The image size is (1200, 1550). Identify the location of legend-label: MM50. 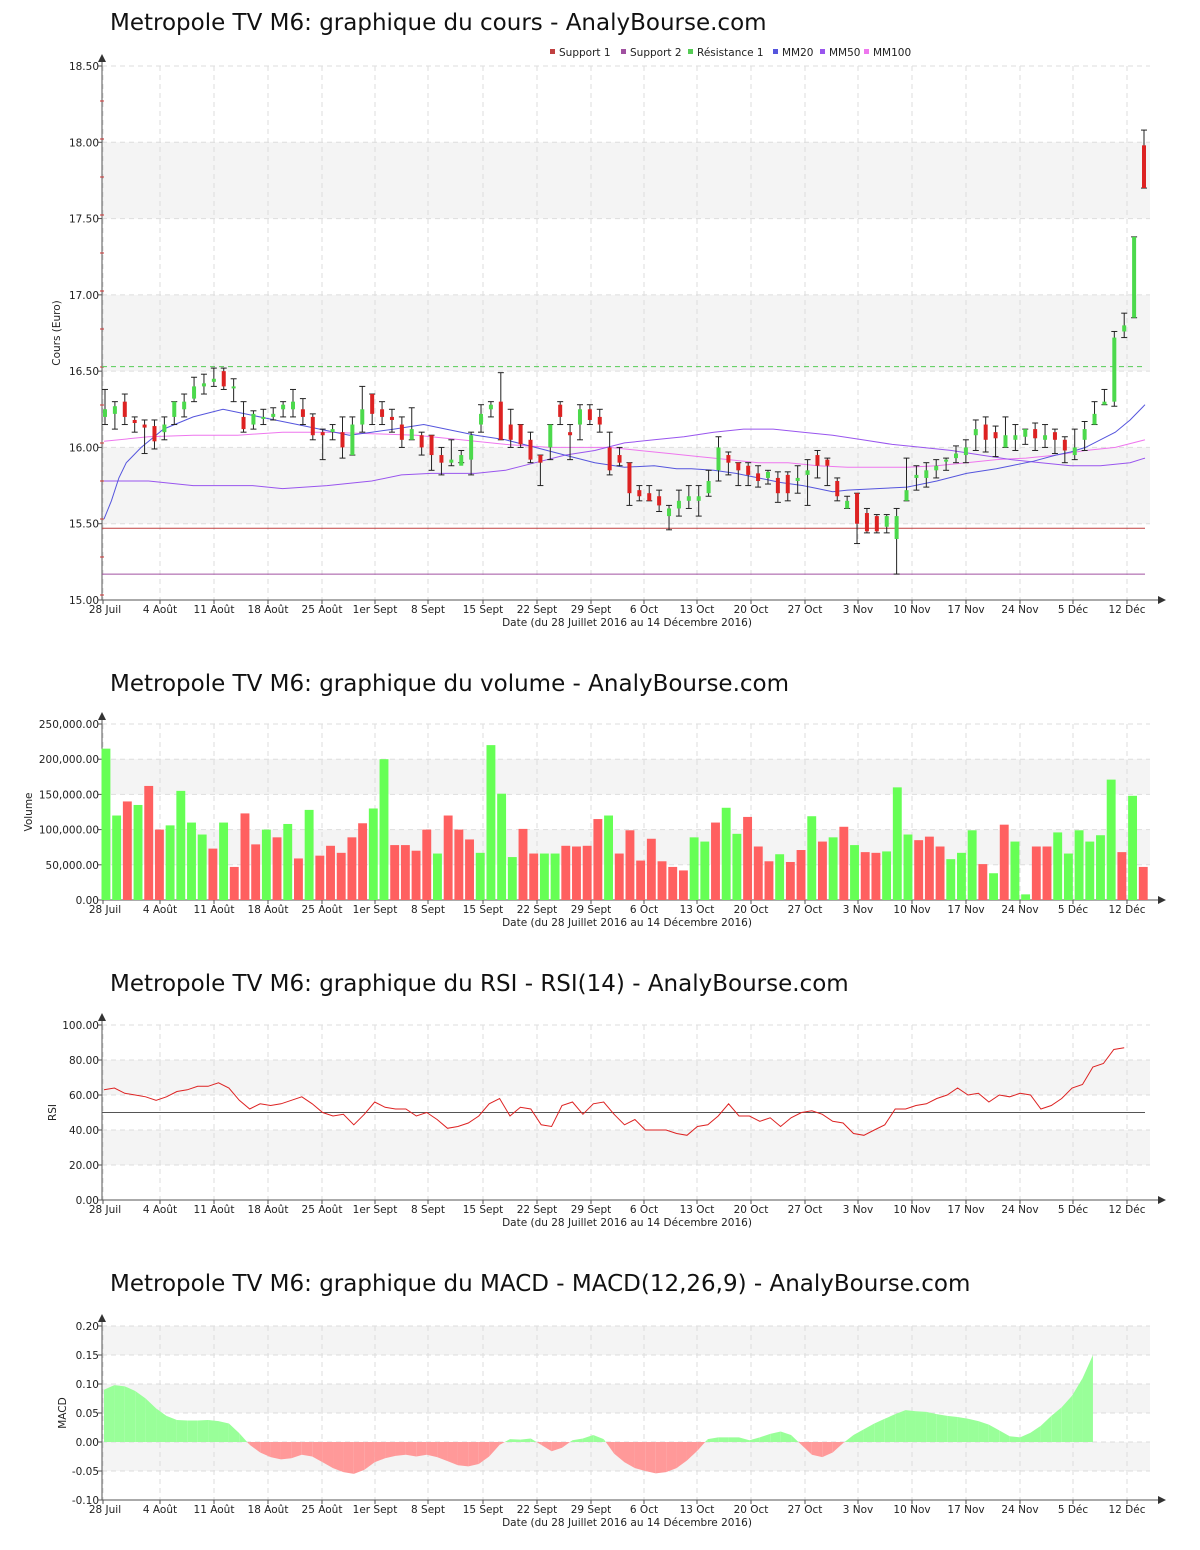
(844, 53).